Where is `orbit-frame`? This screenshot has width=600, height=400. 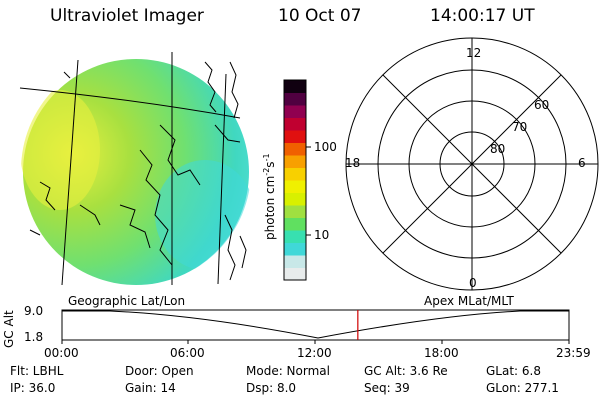 orbit-frame is located at coordinates (315, 325).